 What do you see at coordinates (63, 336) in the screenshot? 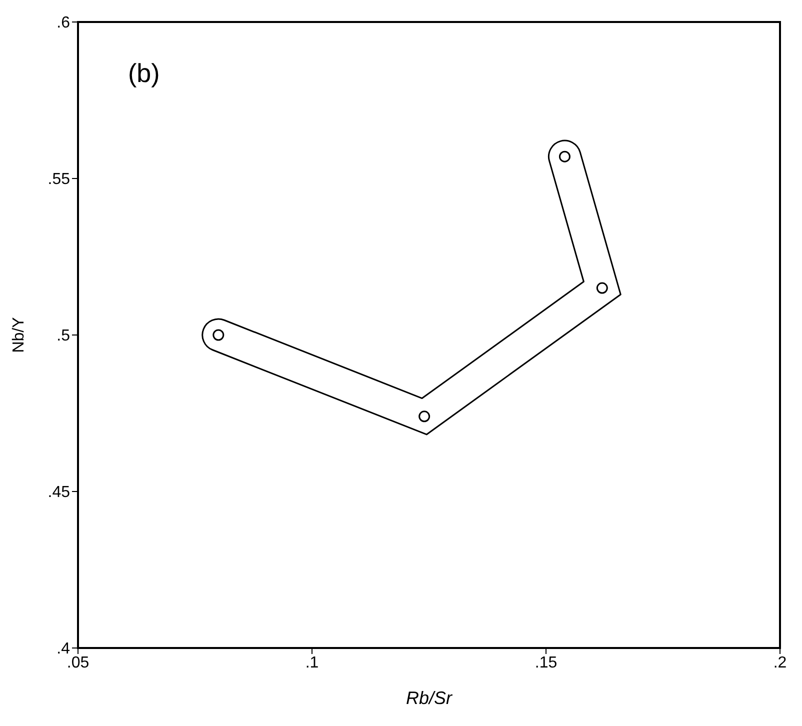
I see `y-tick-label: .5` at bounding box center [63, 336].